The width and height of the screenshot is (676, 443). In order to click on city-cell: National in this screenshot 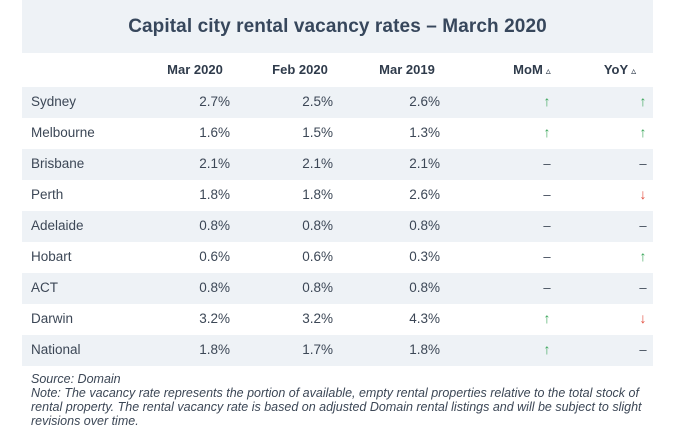, I will do `click(56, 349)`.